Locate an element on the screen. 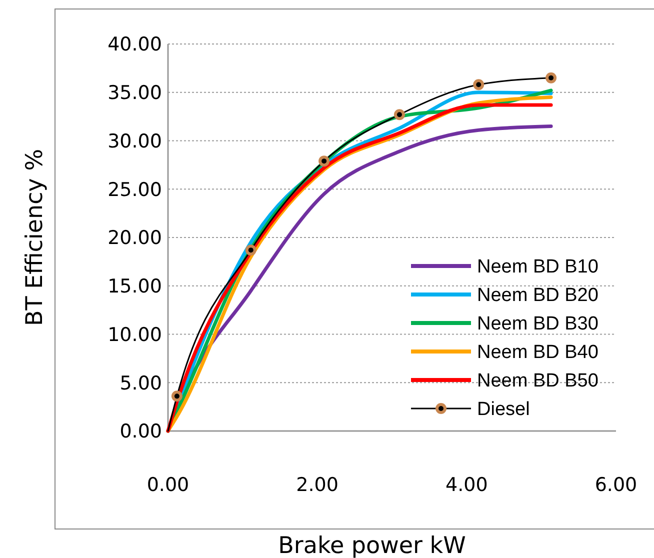 The width and height of the screenshot is (654, 558). y-tick-label: 10.00 is located at coordinates (135, 335).